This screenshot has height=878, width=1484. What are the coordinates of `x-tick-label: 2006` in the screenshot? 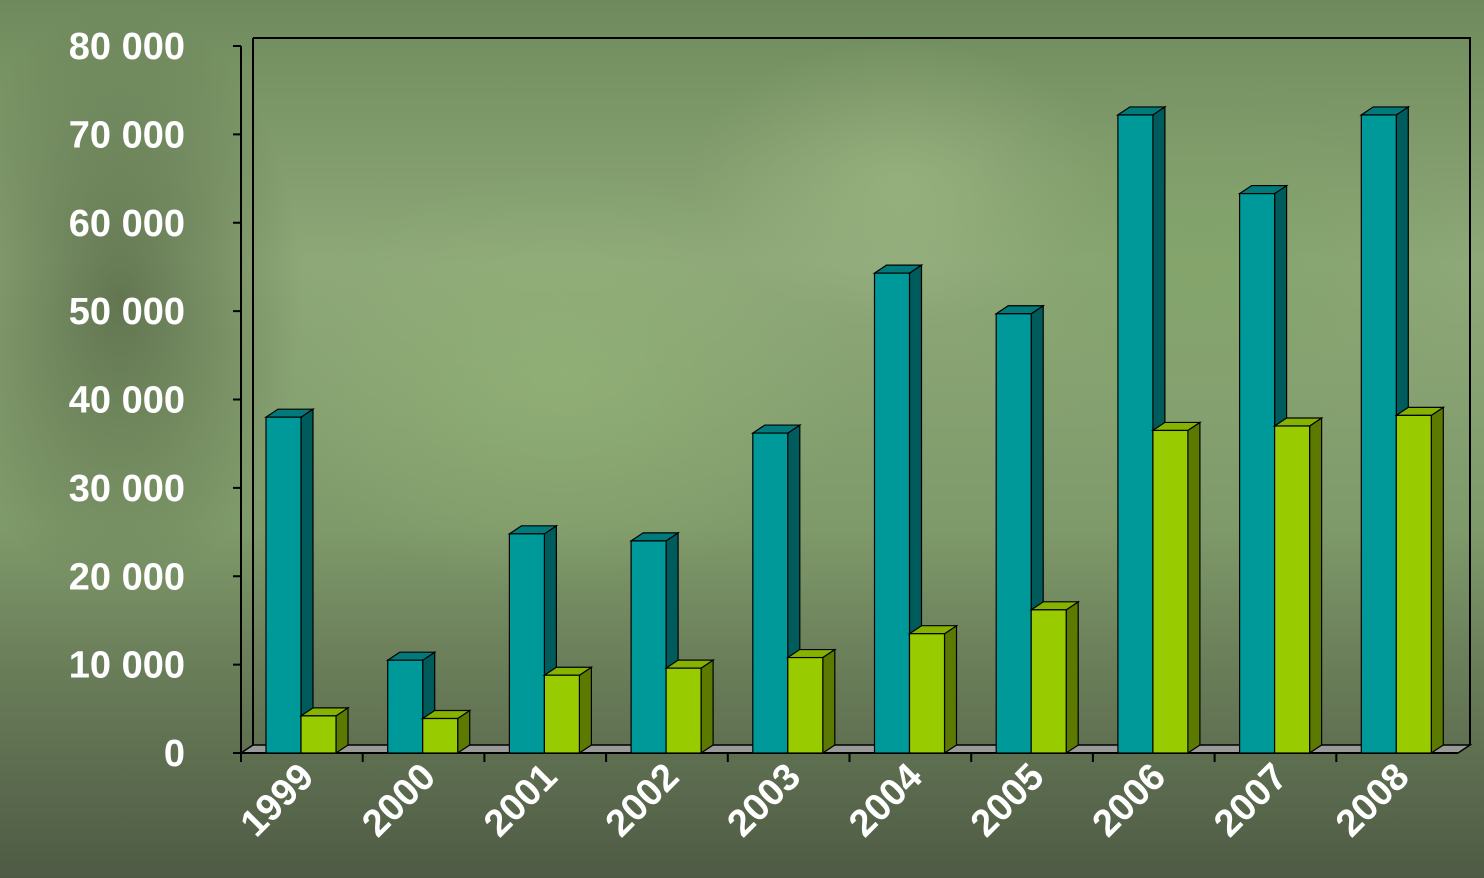 It's located at (1129, 800).